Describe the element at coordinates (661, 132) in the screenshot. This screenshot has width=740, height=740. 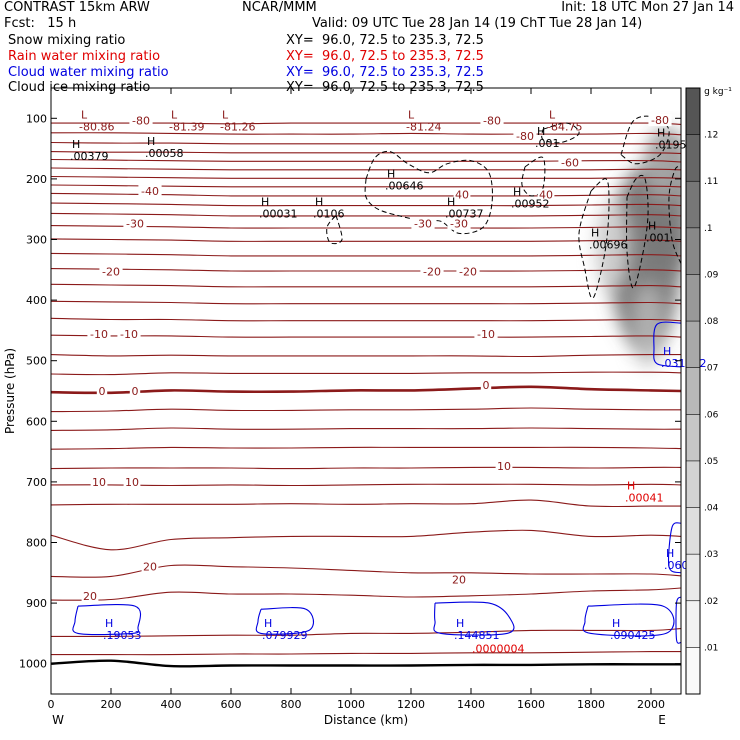
I see `extremum-marker-14: H` at that location.